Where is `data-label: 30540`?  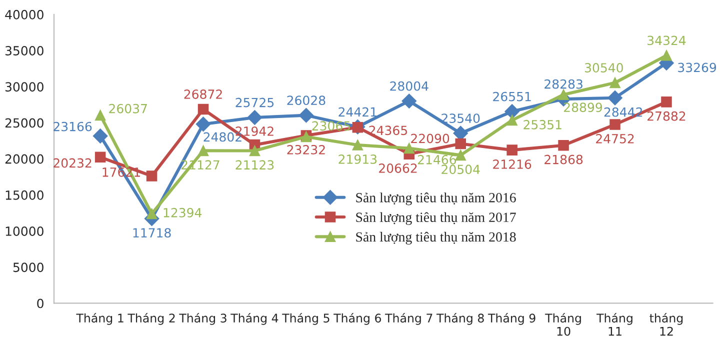
data-label: 30540 is located at coordinates (603, 67).